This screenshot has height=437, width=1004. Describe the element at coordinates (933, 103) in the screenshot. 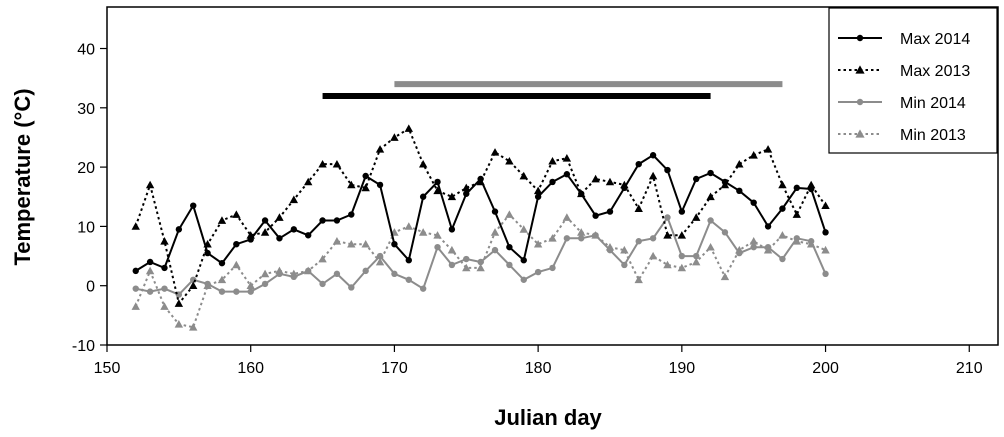

I see `legend-label: Min 2014` at that location.